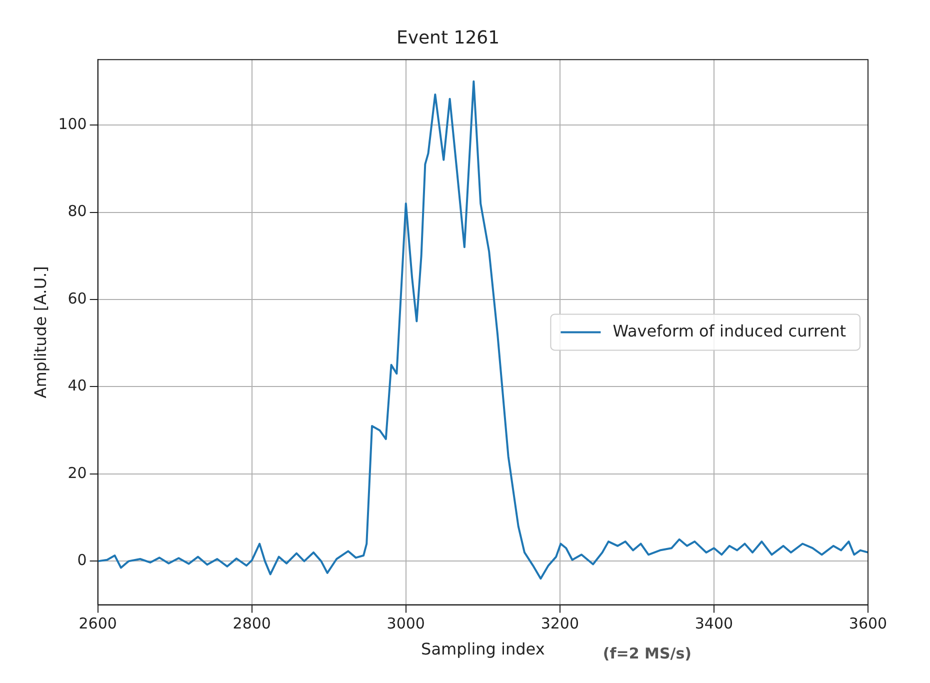 The height and width of the screenshot is (683, 930). Describe the element at coordinates (647, 653) in the screenshot. I see `text: (f=2 MS/s)` at that location.